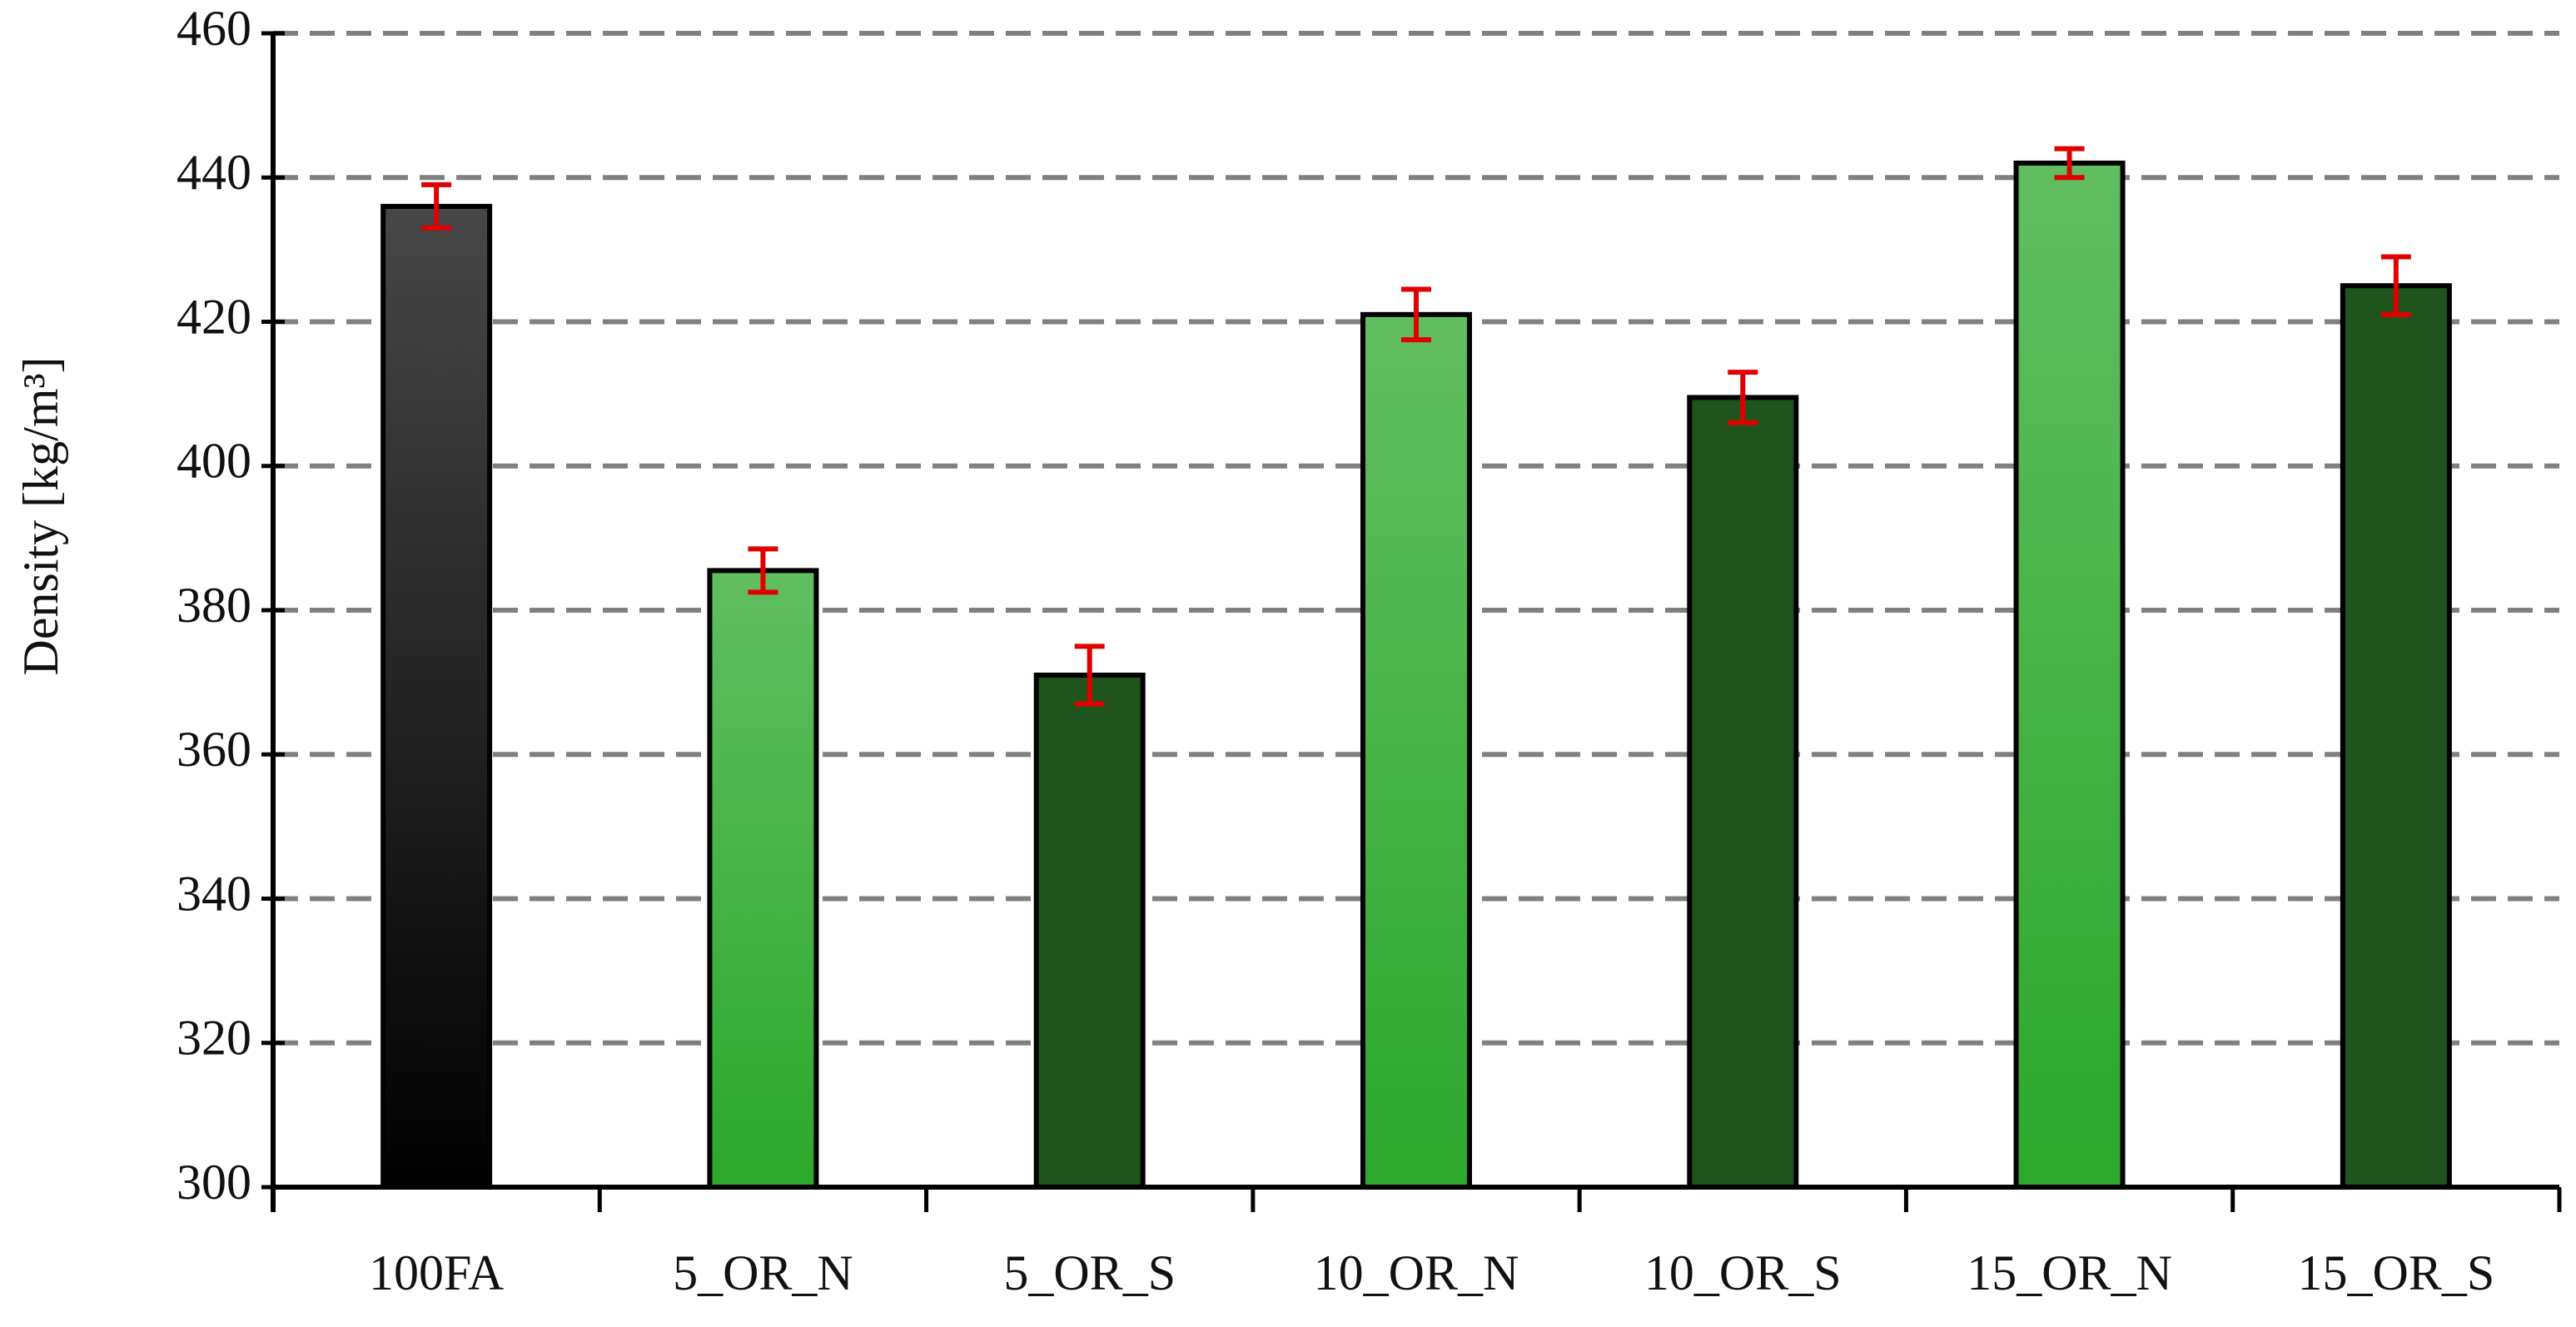 This screenshot has height=1327, width=2576. What do you see at coordinates (436, 1272) in the screenshot?
I see `x-tick-label: 100FA` at bounding box center [436, 1272].